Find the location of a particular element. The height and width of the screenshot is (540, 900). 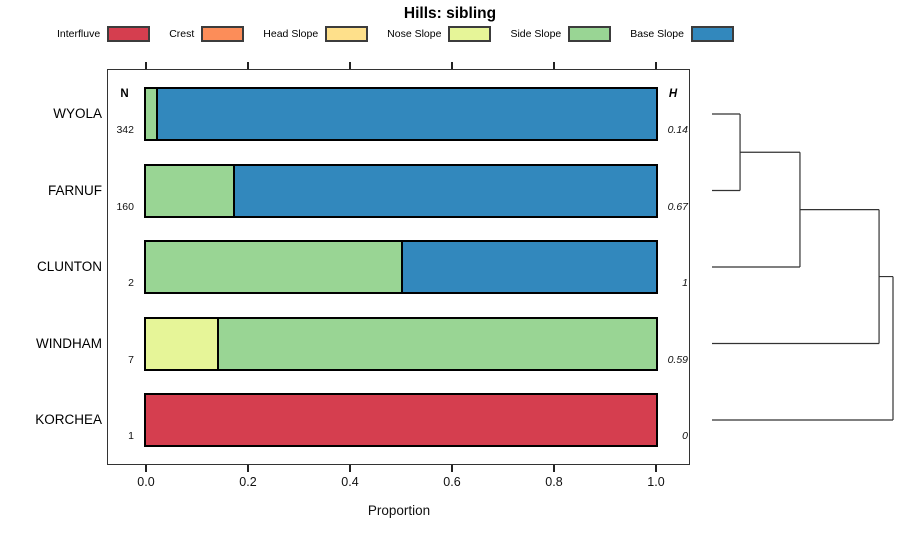

h-value: 1 is located at coordinates (685, 283).